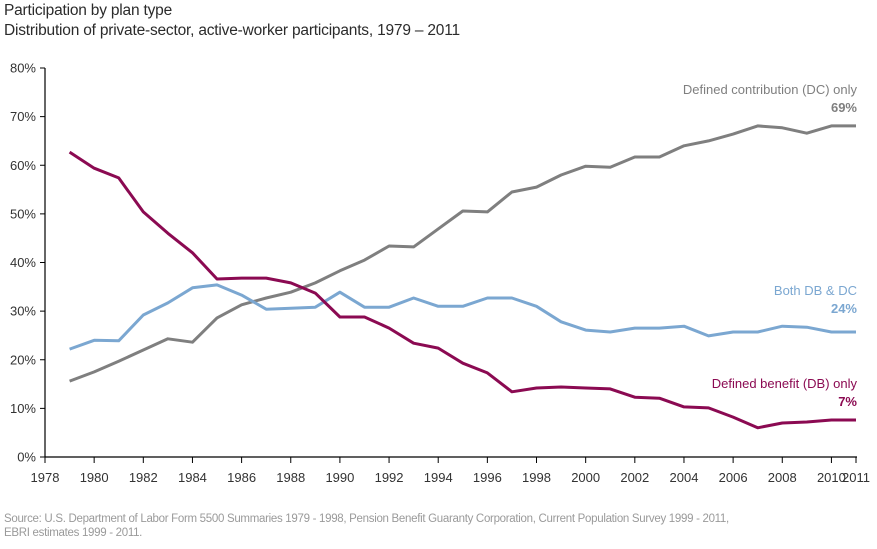 The image size is (877, 549). What do you see at coordinates (23, 311) in the screenshot?
I see `y-tick-label: 30%` at bounding box center [23, 311].